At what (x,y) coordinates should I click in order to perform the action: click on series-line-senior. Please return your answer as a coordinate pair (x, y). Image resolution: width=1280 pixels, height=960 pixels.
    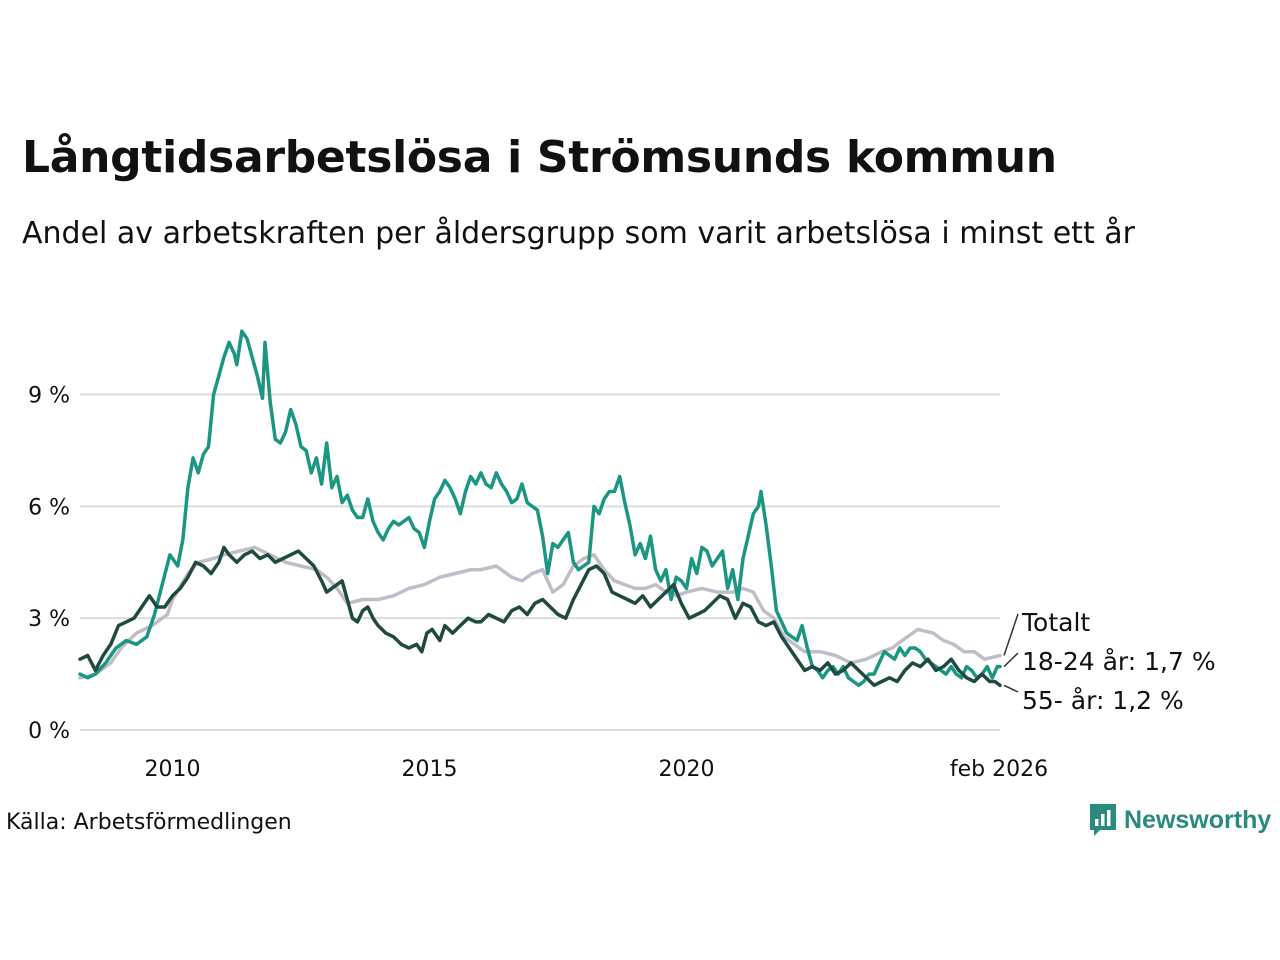
    Looking at the image, I should click on (540, 616).